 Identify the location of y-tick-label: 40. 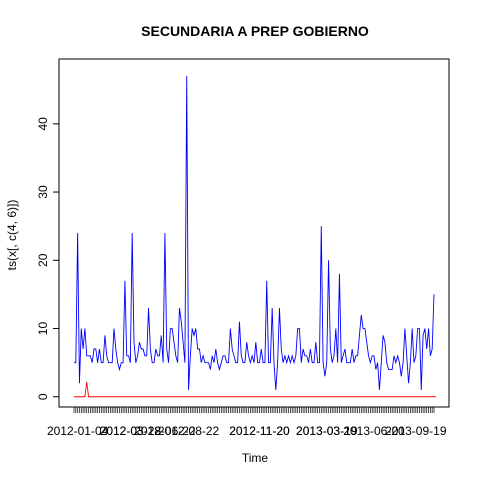
(43, 124).